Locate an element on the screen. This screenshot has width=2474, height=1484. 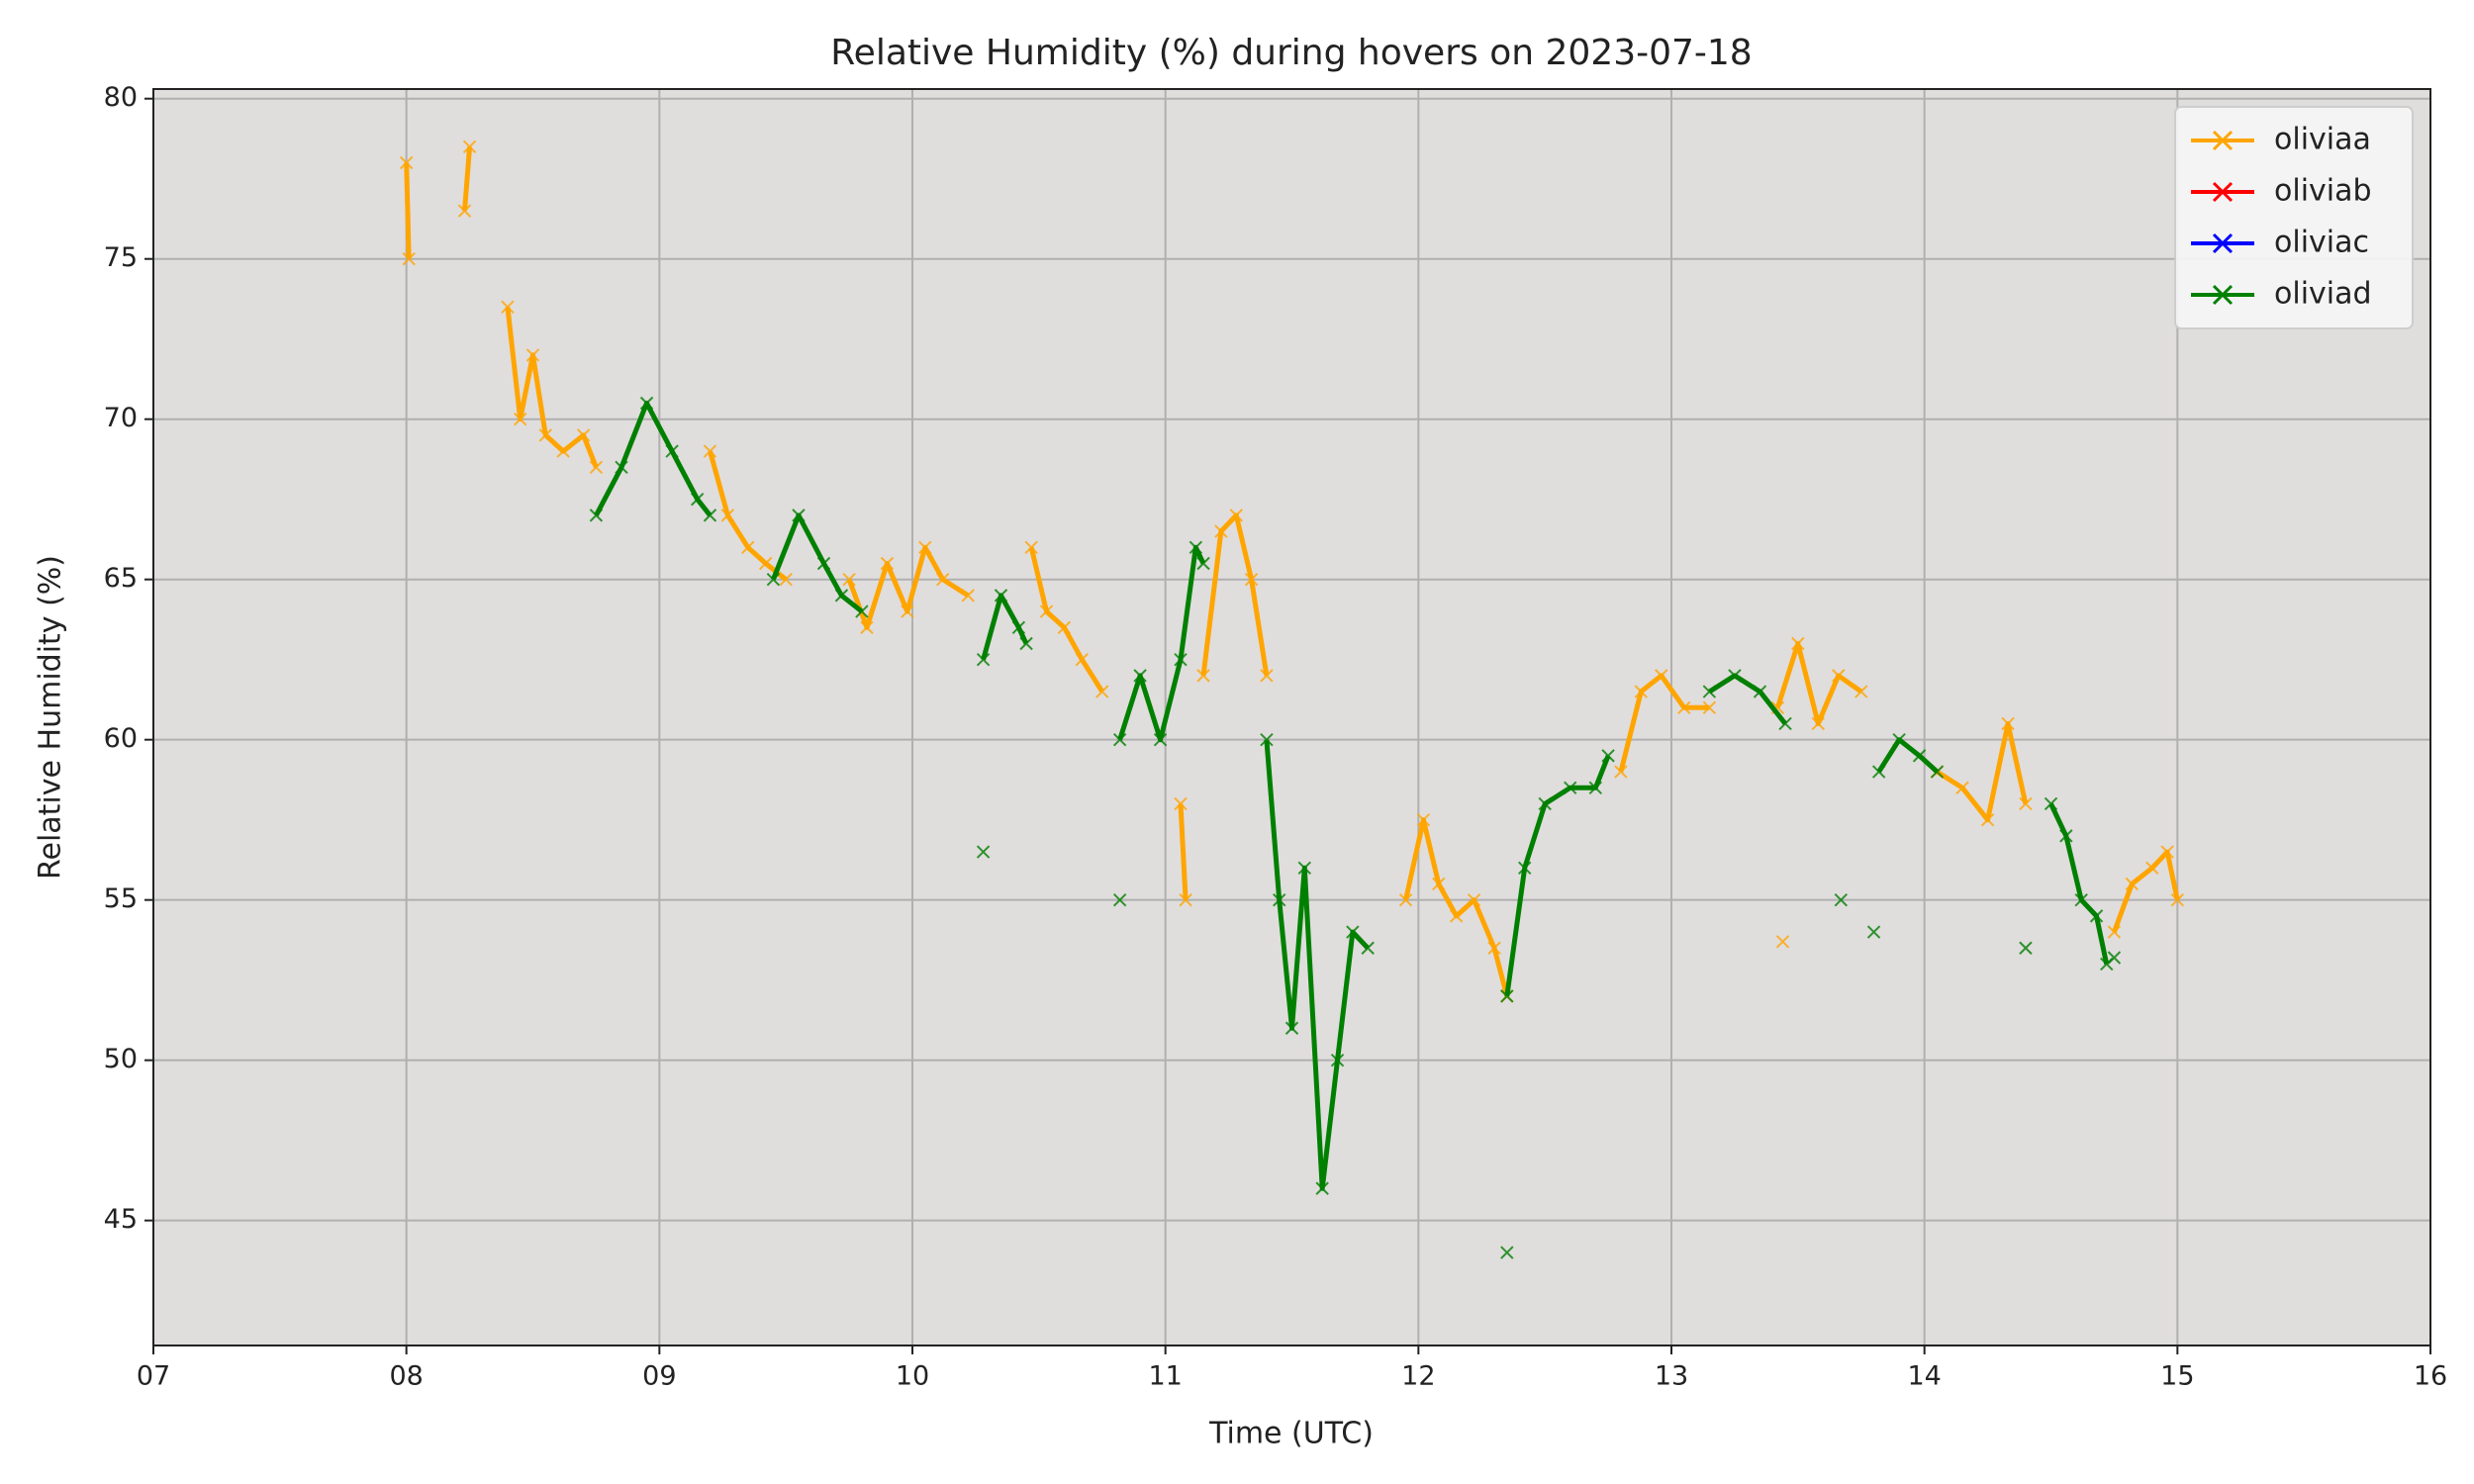
x-tick-label: 15 is located at coordinates (2177, 1376).